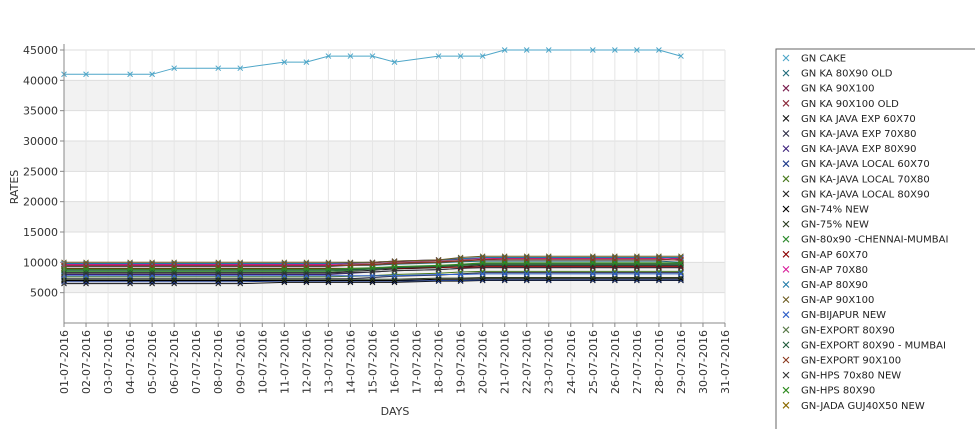  What do you see at coordinates (835, 225) in the screenshot?
I see `legend-entry: GN-75% NEW` at bounding box center [835, 225].